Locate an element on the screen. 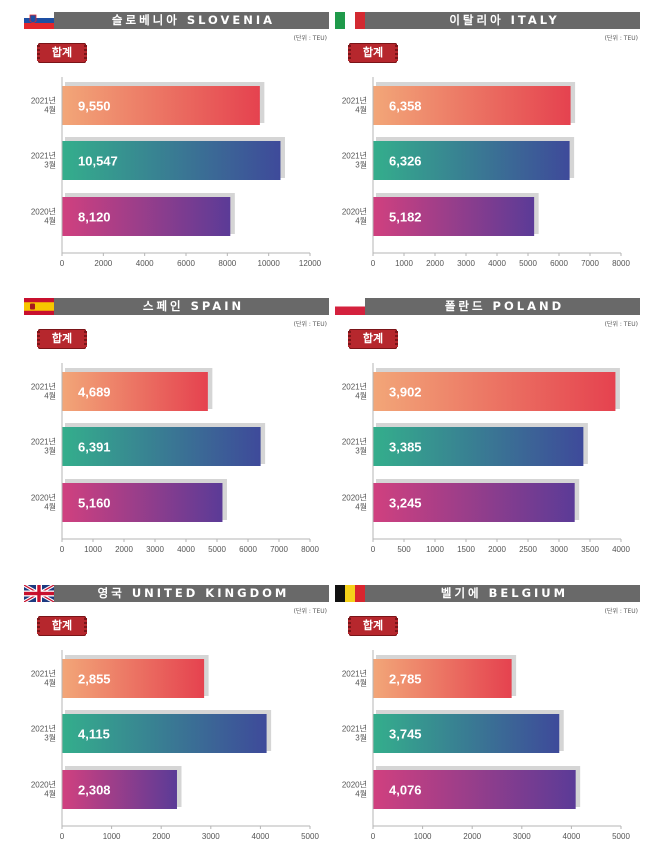  bar-value-label: 3,745 is located at coordinates (405, 734).